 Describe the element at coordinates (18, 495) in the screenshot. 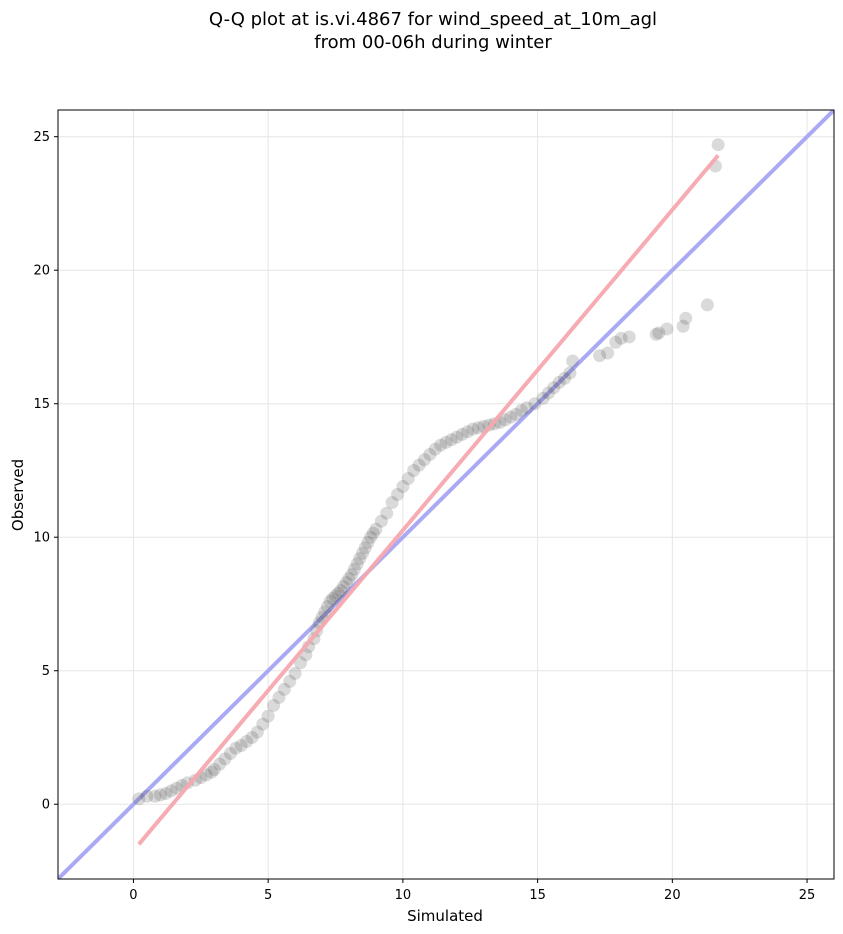

I see `y-axis-label: Observed` at that location.